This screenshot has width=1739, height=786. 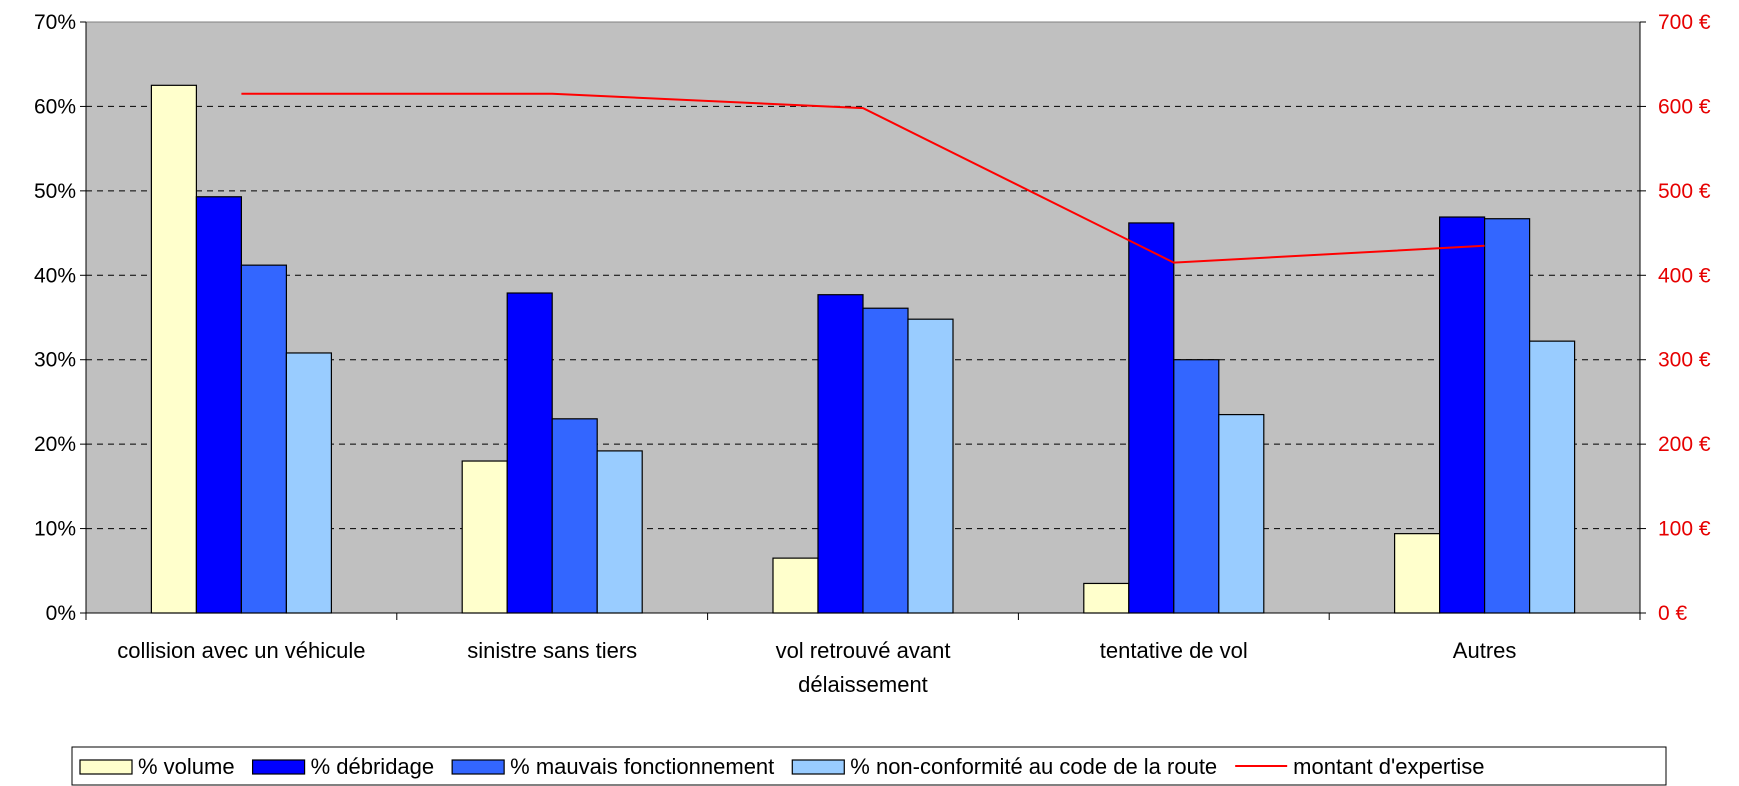 What do you see at coordinates (55, 275) in the screenshot?
I see `left-tick-label: 40%` at bounding box center [55, 275].